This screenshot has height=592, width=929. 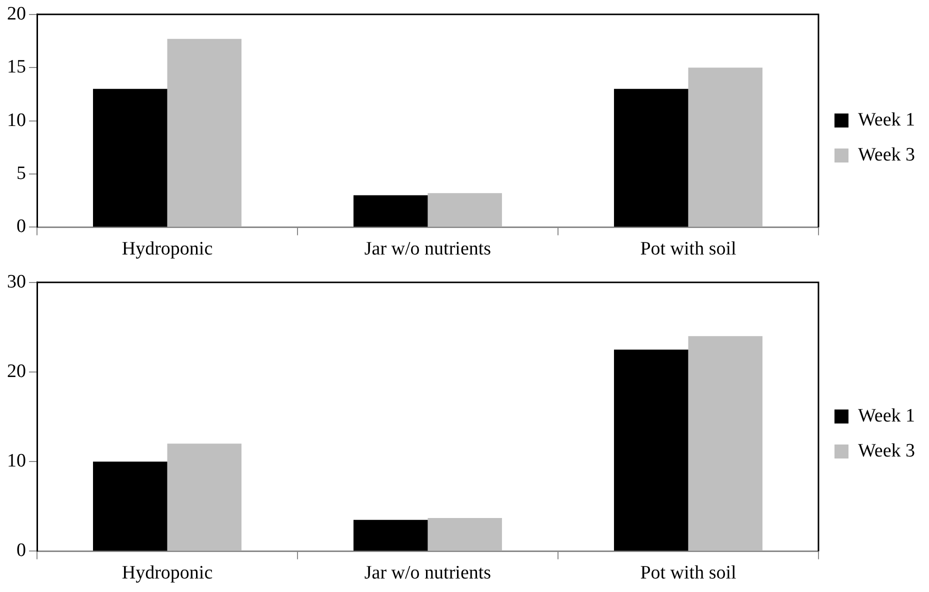 I want to click on y-tick-label: 30, so click(x=16, y=281).